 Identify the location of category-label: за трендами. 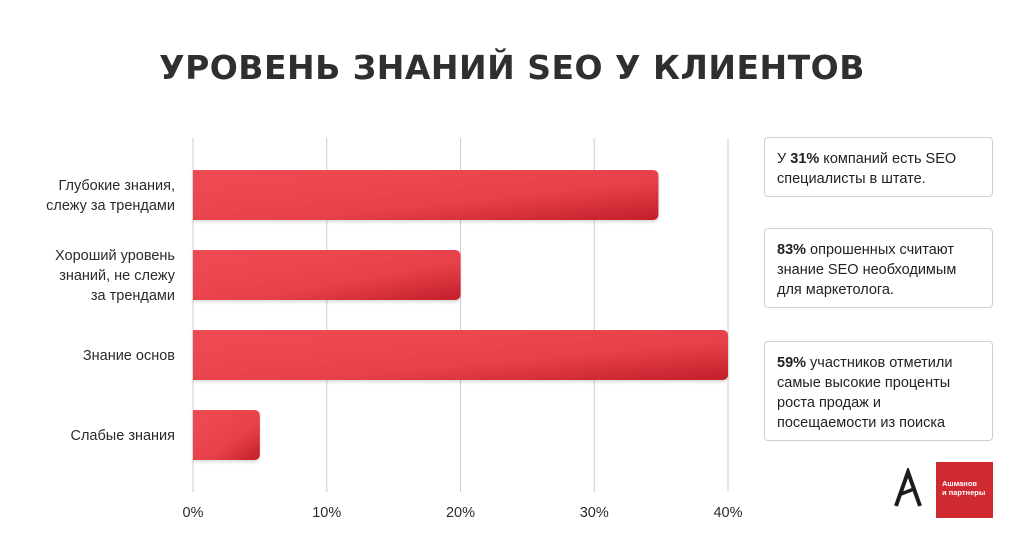
(133, 296).